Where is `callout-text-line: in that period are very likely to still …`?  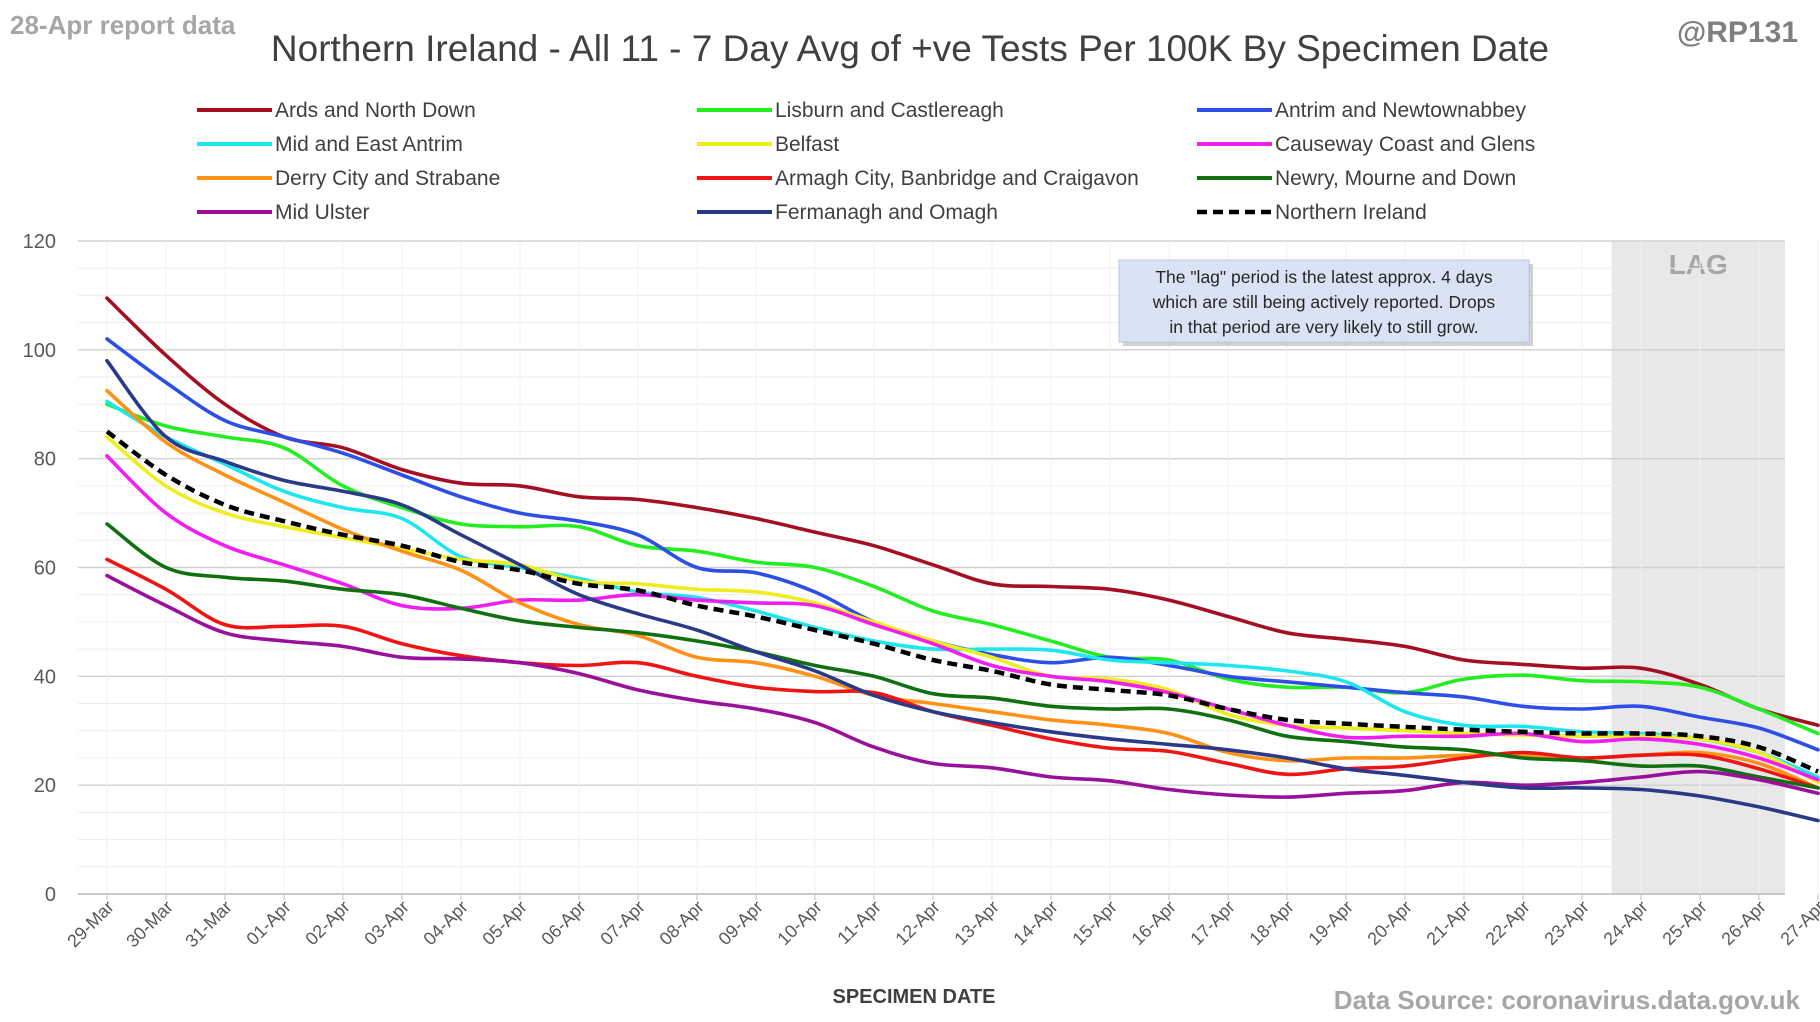
callout-text-line: in that period are very likely to still … is located at coordinates (1323, 327).